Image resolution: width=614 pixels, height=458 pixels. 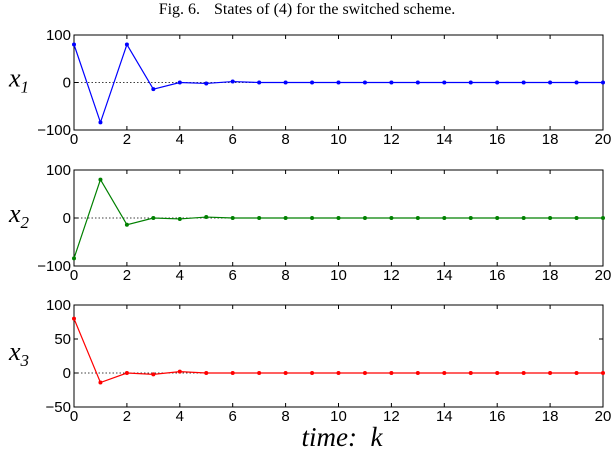 What do you see at coordinates (18, 80) in the screenshot?
I see `y-axis-label: x1` at bounding box center [18, 80].